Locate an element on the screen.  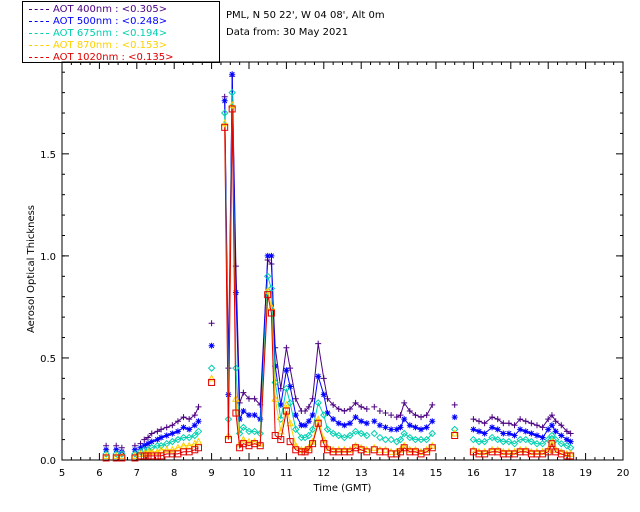
legend-label-870nm: AOT 870nm : <0.153> is located at coordinates (110, 45).